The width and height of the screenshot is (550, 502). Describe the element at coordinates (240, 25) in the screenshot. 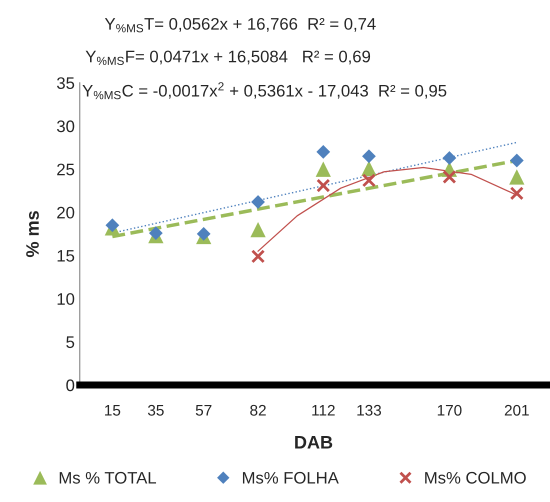

I see `text: Y$_{%MS}$T= 0,0562x + 16,766 R² = 0,74` at that location.